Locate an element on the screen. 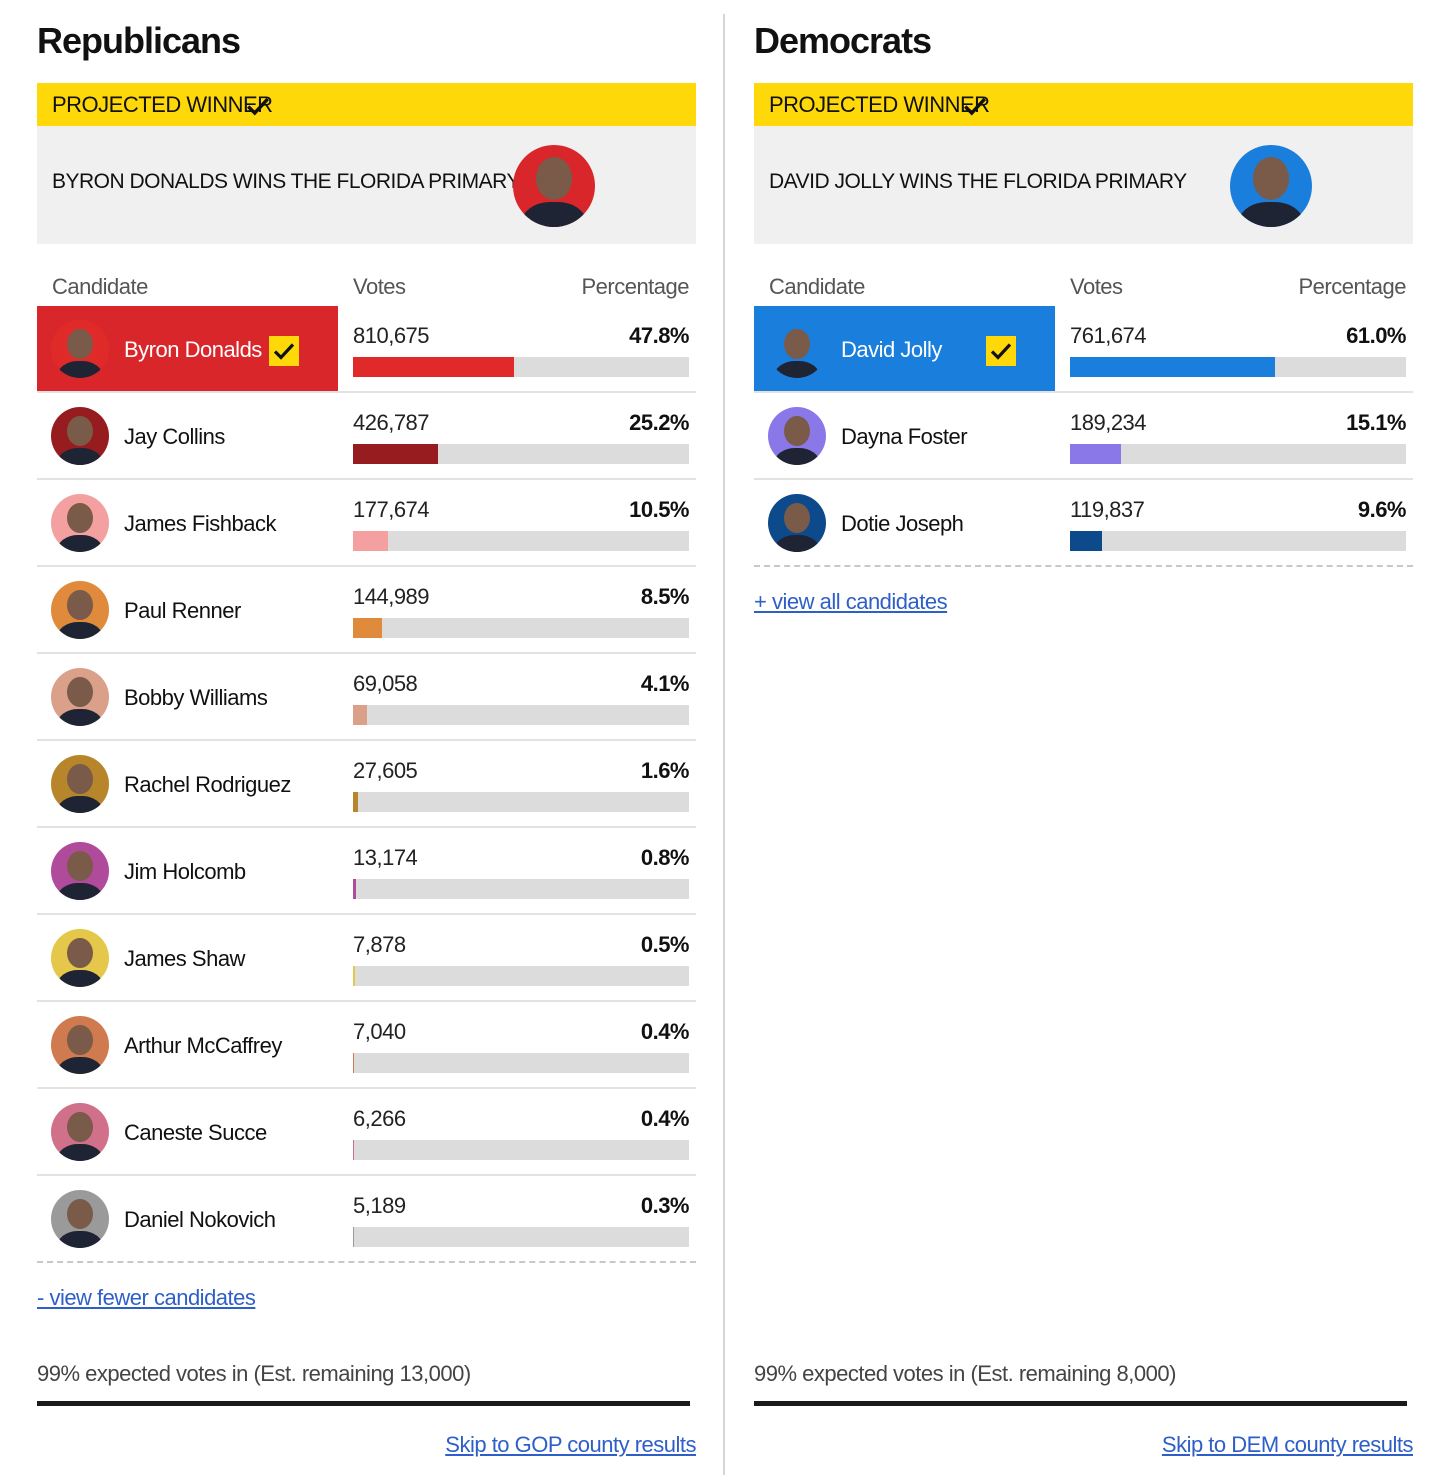 The image size is (1456, 1475). column-header: Percentage is located at coordinates (1352, 286).